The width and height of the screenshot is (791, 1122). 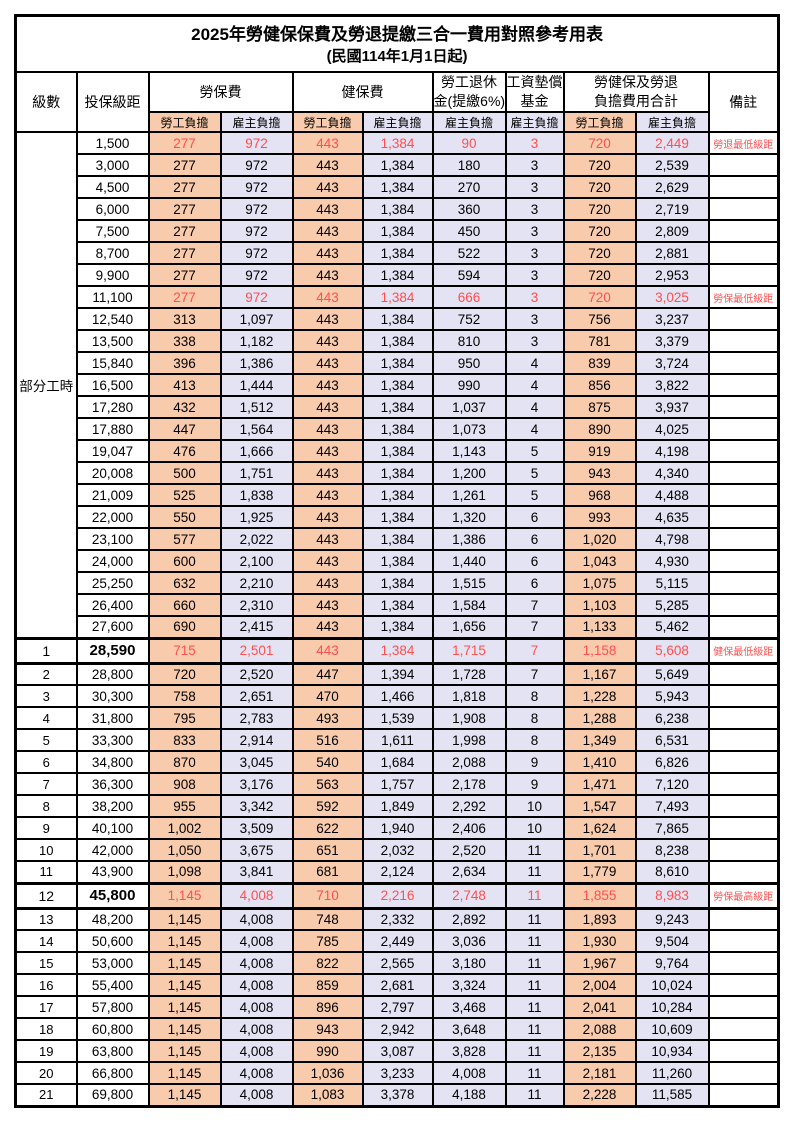 I want to click on pension-employer-cell: 3,828, so click(x=469, y=1051).